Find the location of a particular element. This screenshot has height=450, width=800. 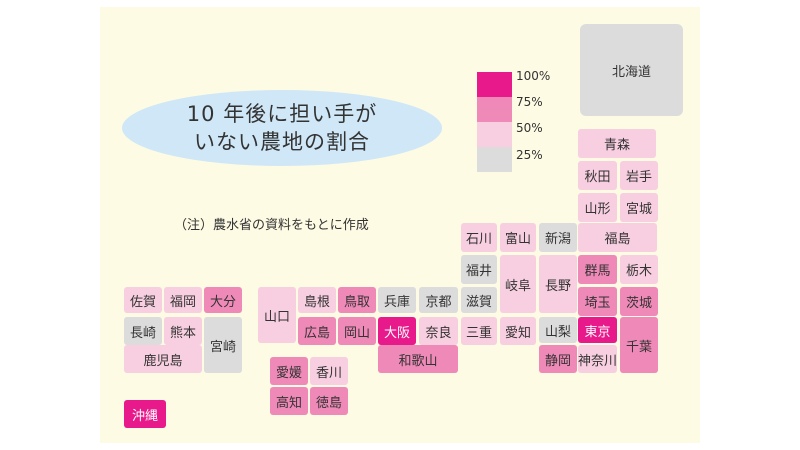

legend-label-25: 25% is located at coordinates (529, 155).